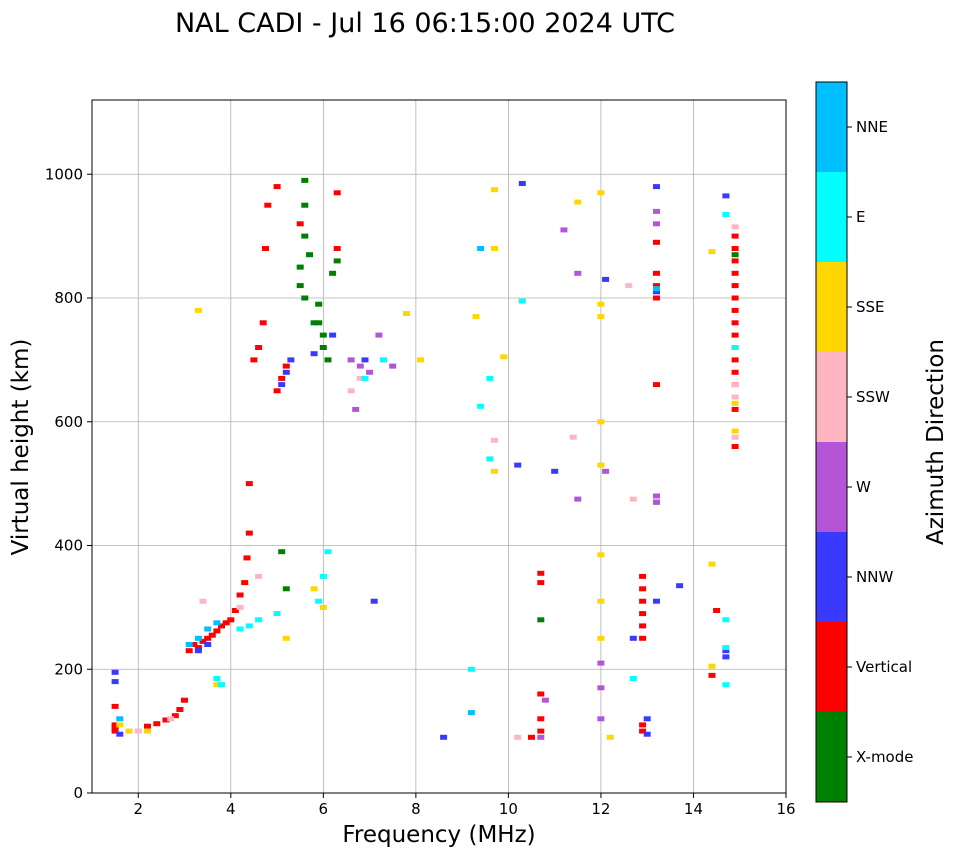 The image size is (958, 857). What do you see at coordinates (860, 217) in the screenshot?
I see `colorbar-label-e: E` at bounding box center [860, 217].